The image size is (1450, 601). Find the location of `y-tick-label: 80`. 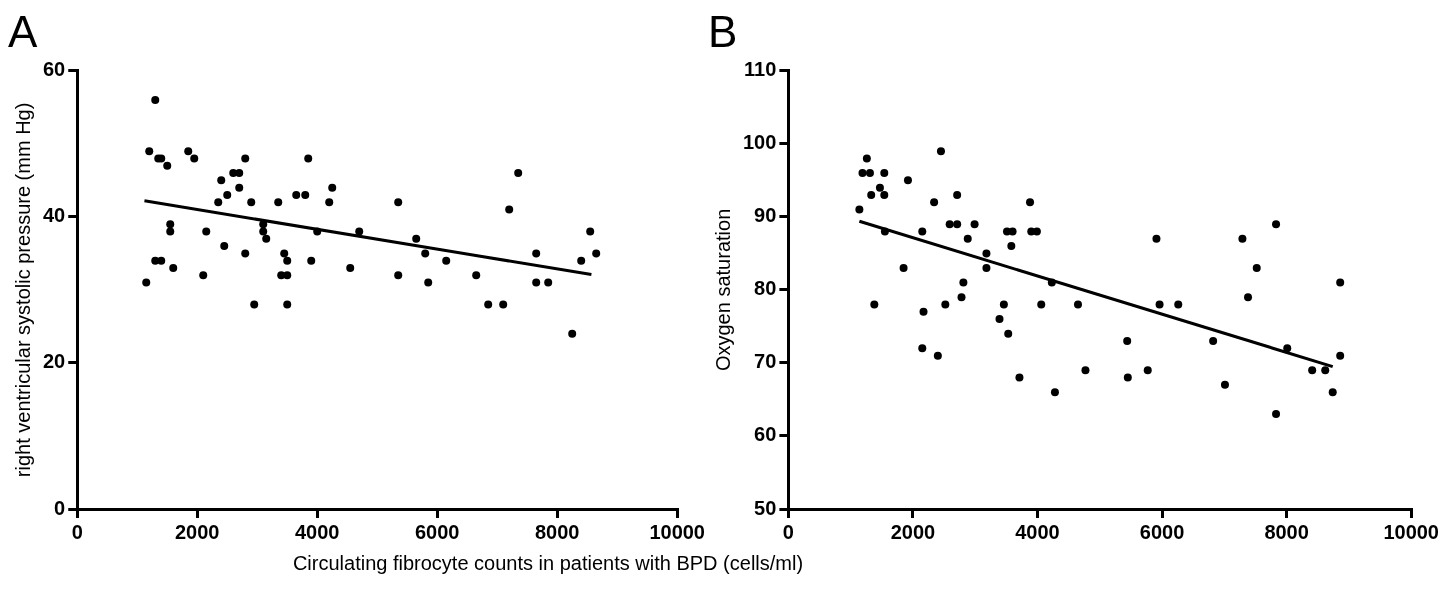

y-tick-label: 80 is located at coordinates (765, 288).